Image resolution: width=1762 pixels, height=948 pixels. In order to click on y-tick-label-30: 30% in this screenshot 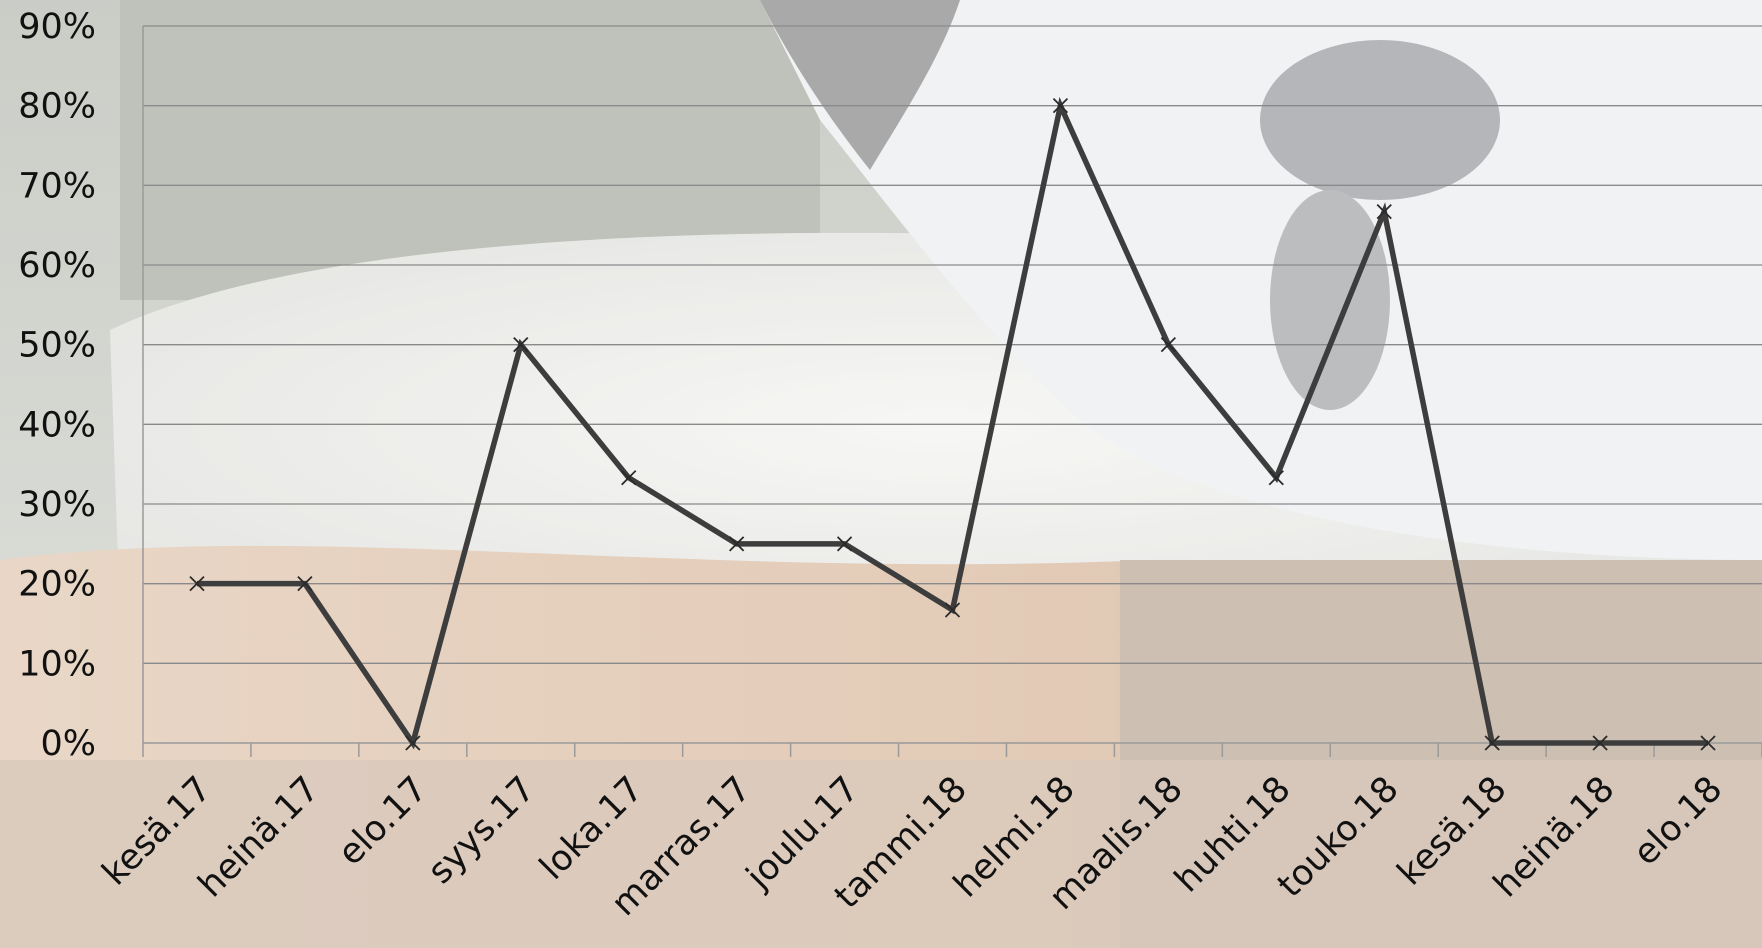, I will do `click(57, 505)`.